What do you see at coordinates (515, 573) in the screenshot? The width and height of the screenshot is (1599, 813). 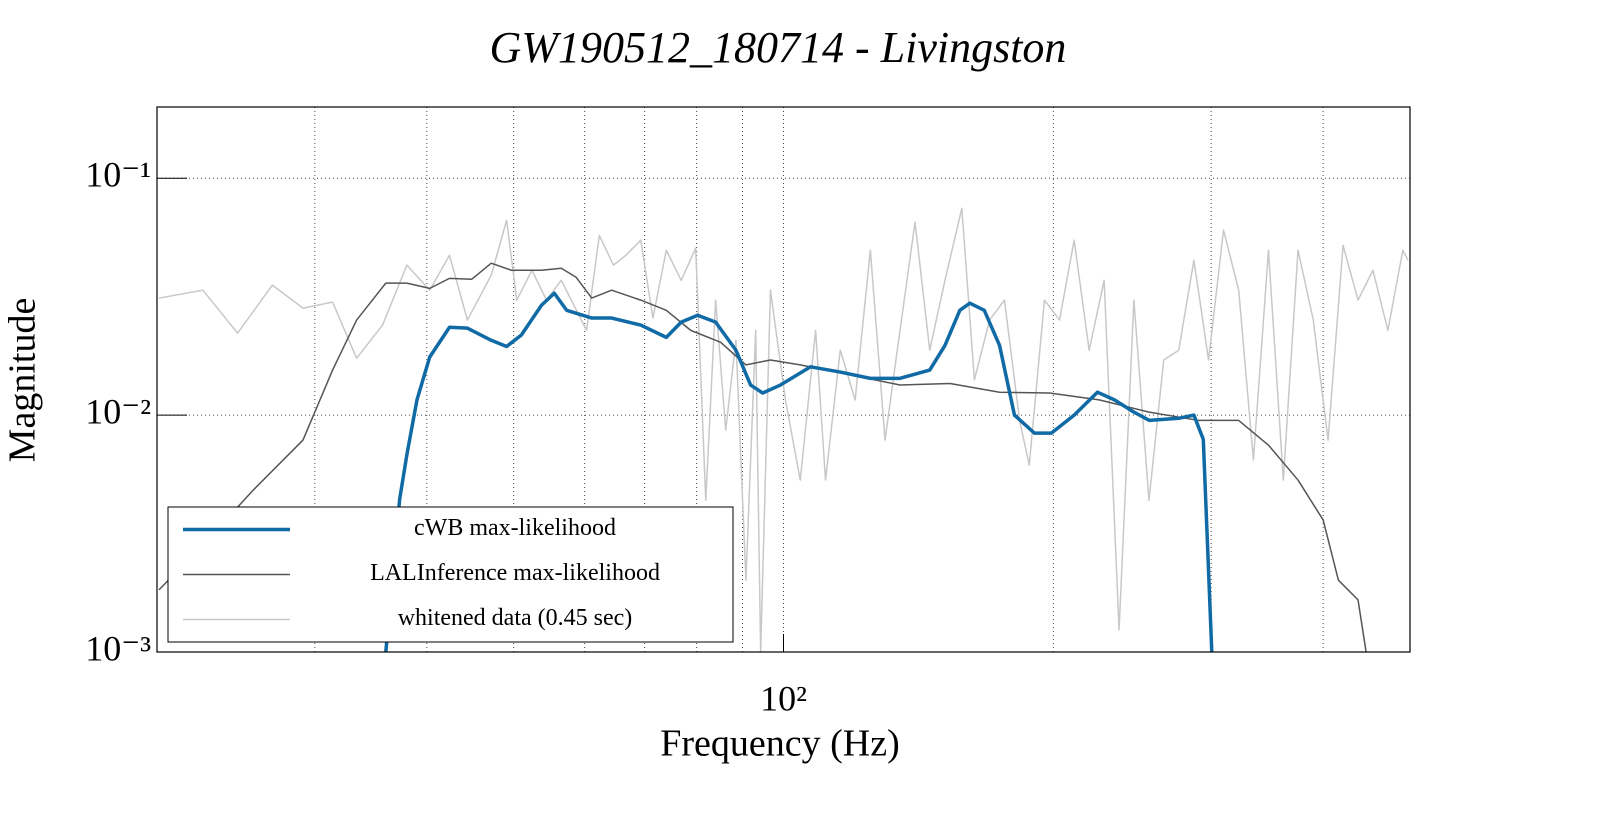 I see `legend-label: LALInference max-likelihood` at bounding box center [515, 573].